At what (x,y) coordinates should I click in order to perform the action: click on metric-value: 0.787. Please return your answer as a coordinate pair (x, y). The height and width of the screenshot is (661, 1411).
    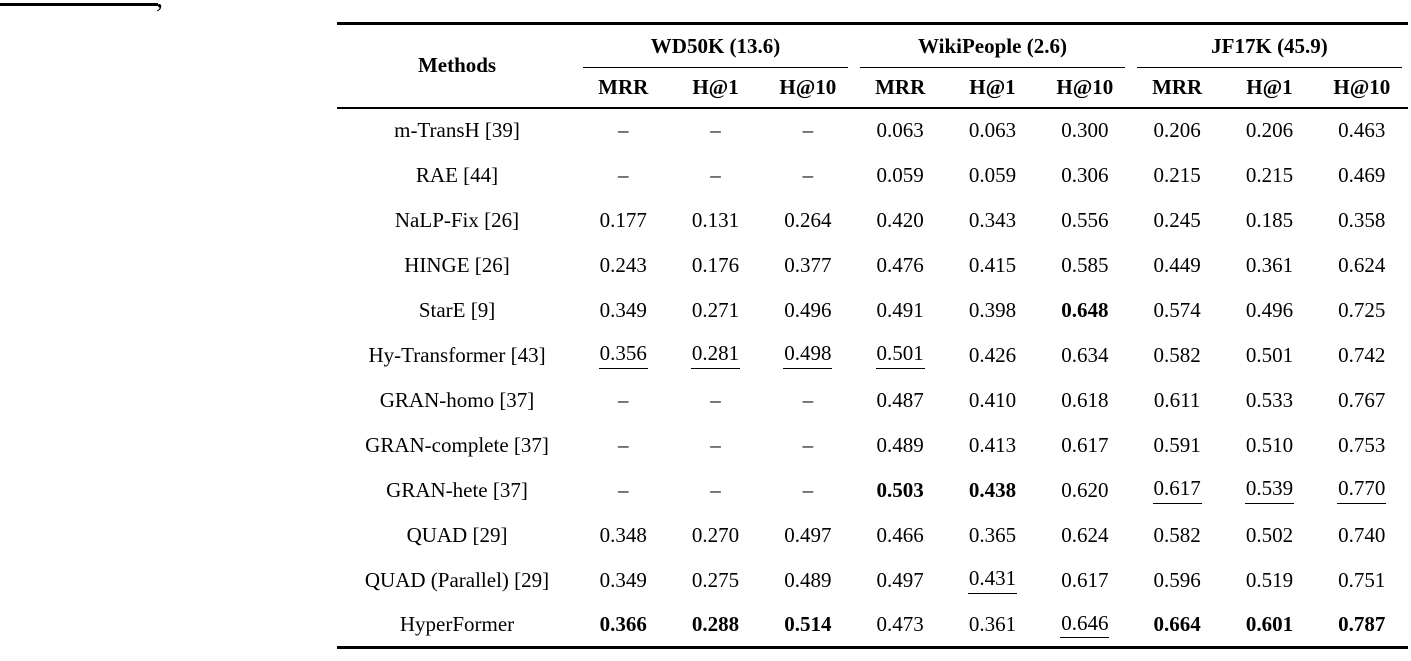
    Looking at the image, I should click on (1362, 625).